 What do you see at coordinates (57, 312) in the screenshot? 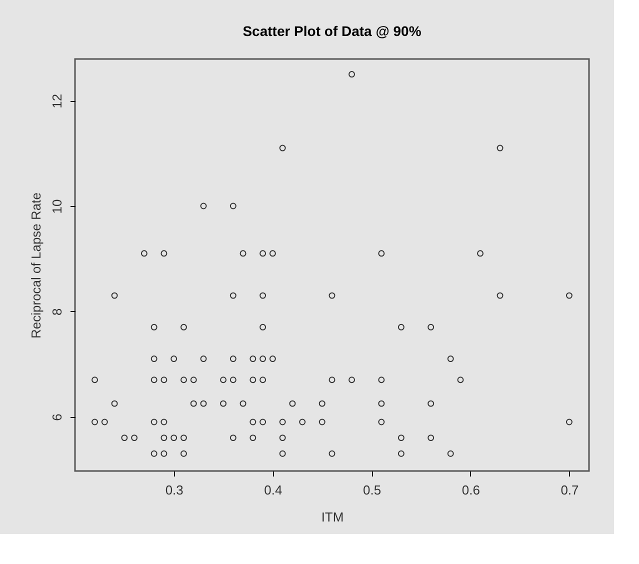
I see `y-tick-label: 8` at bounding box center [57, 312].